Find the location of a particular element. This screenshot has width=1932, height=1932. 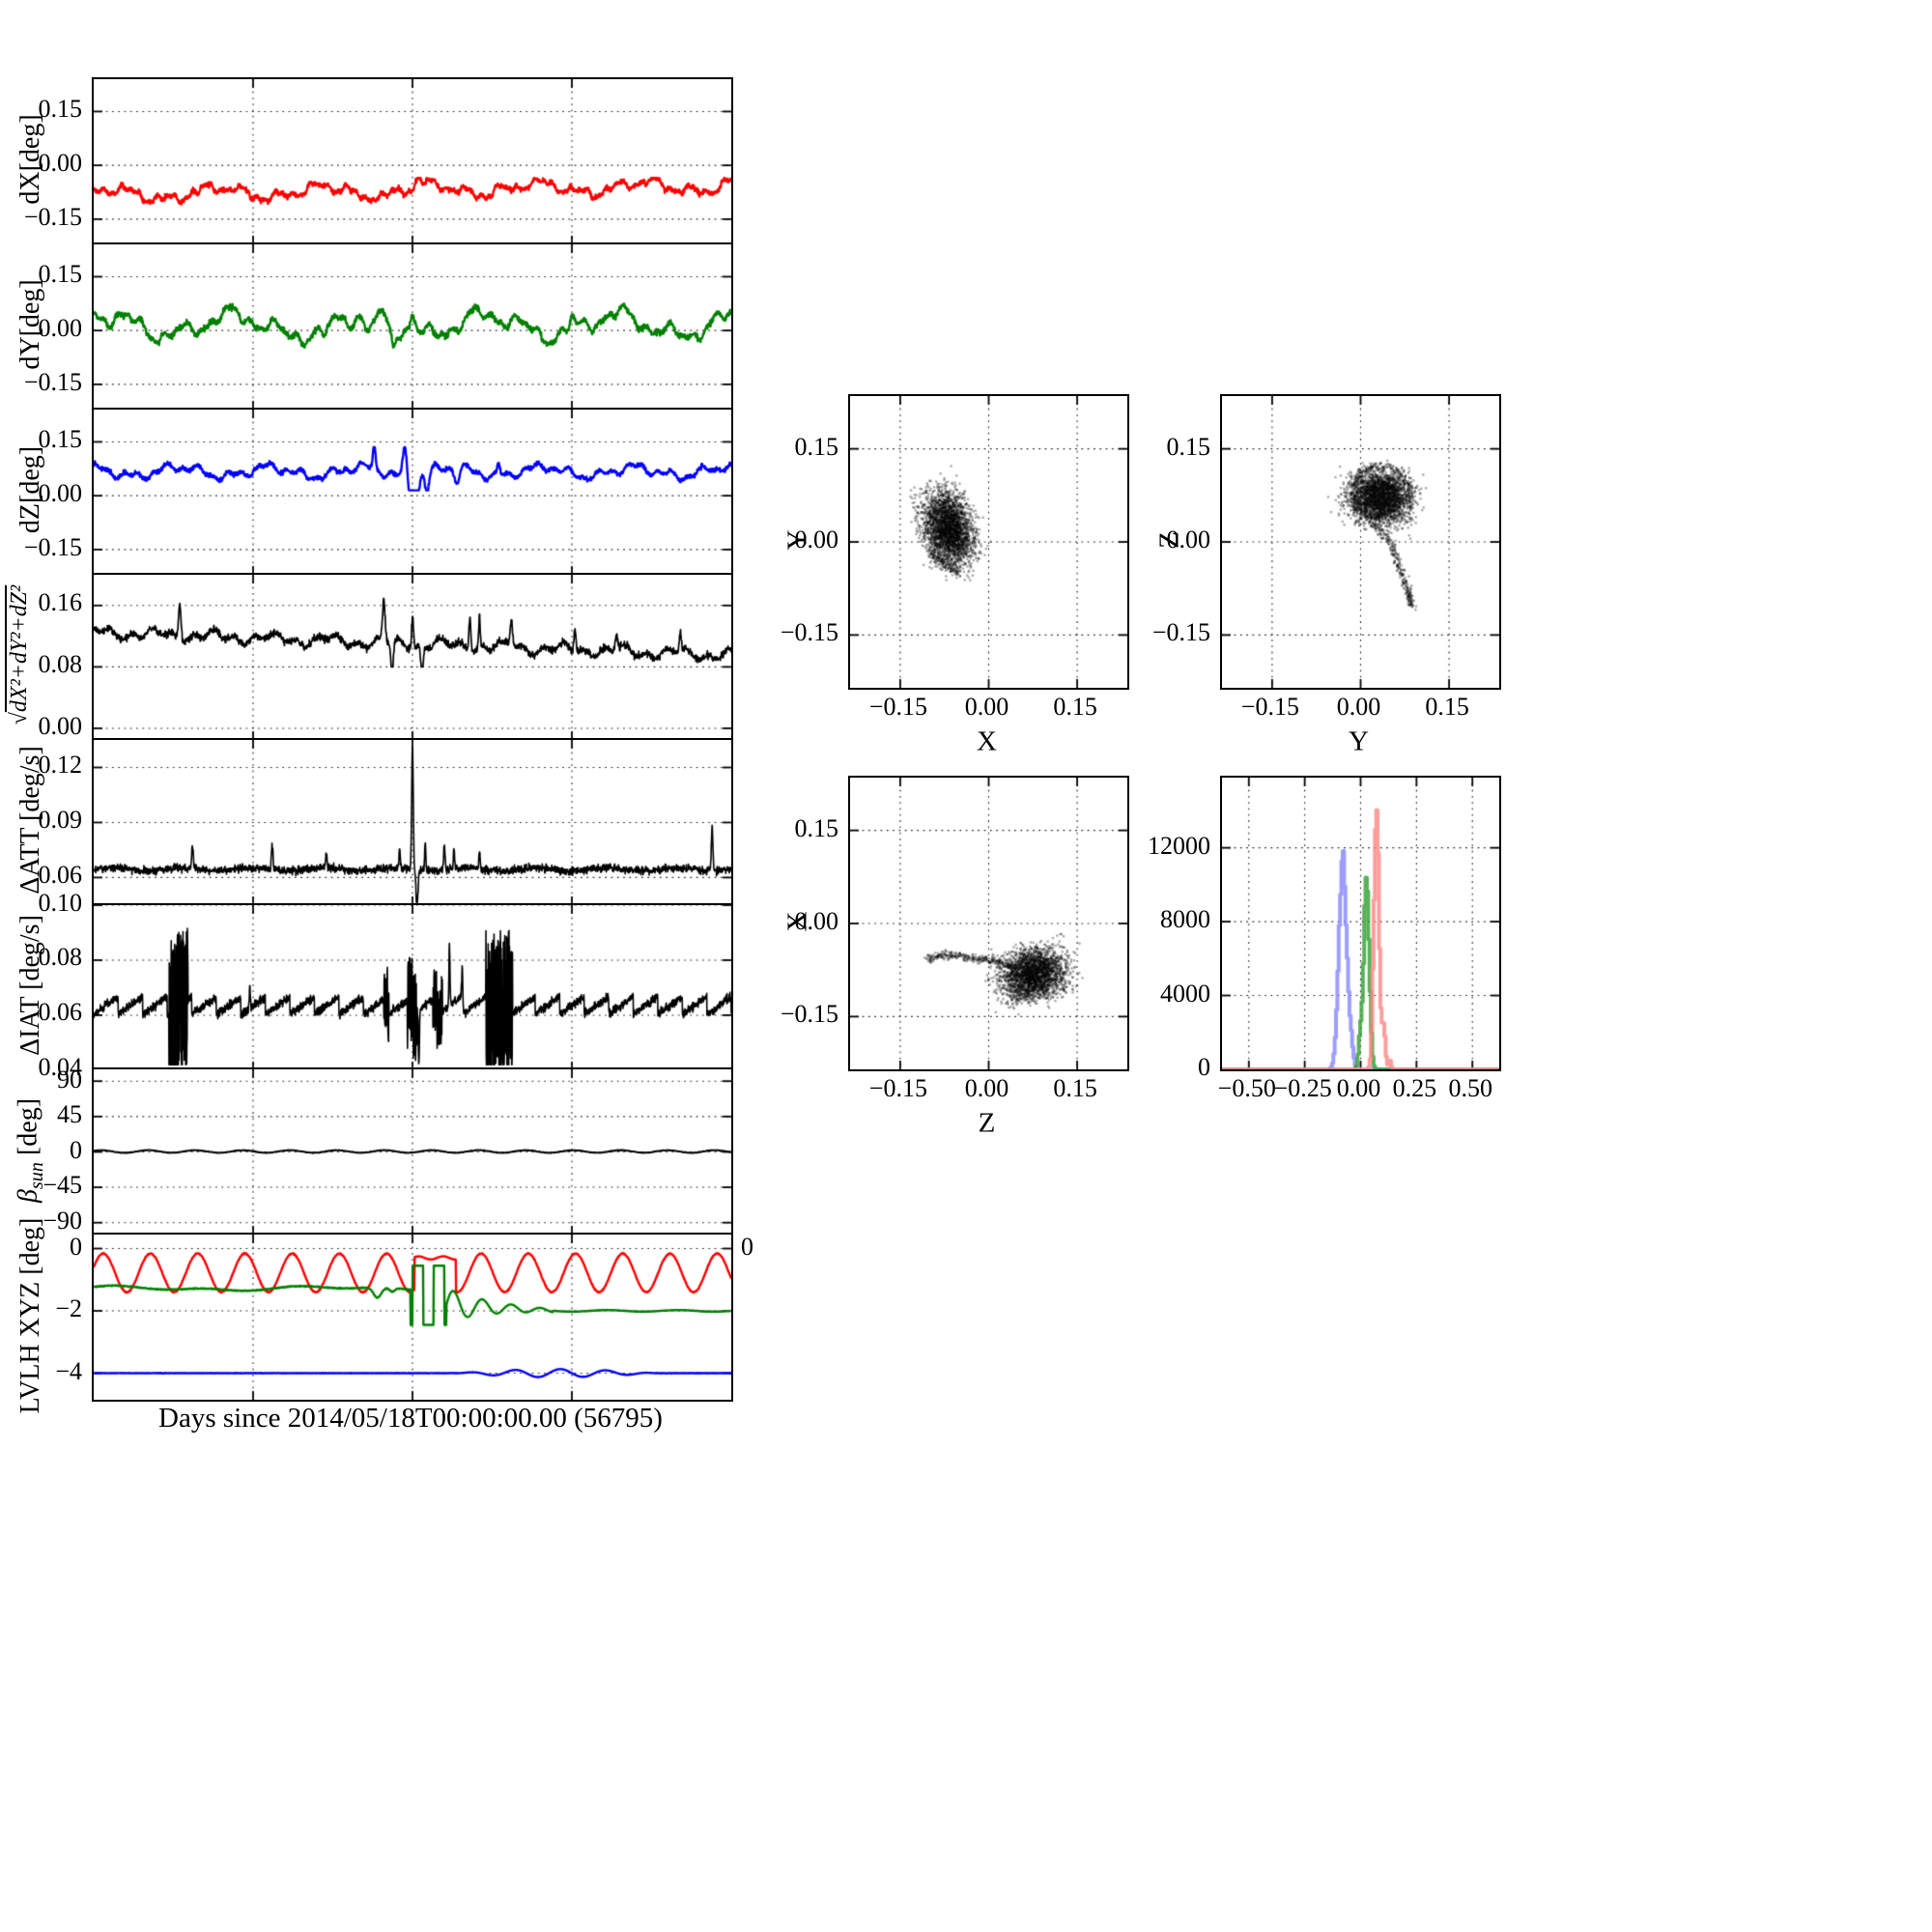

xtick-label-histogram: −0.25 is located at coordinates (1302, 1088).